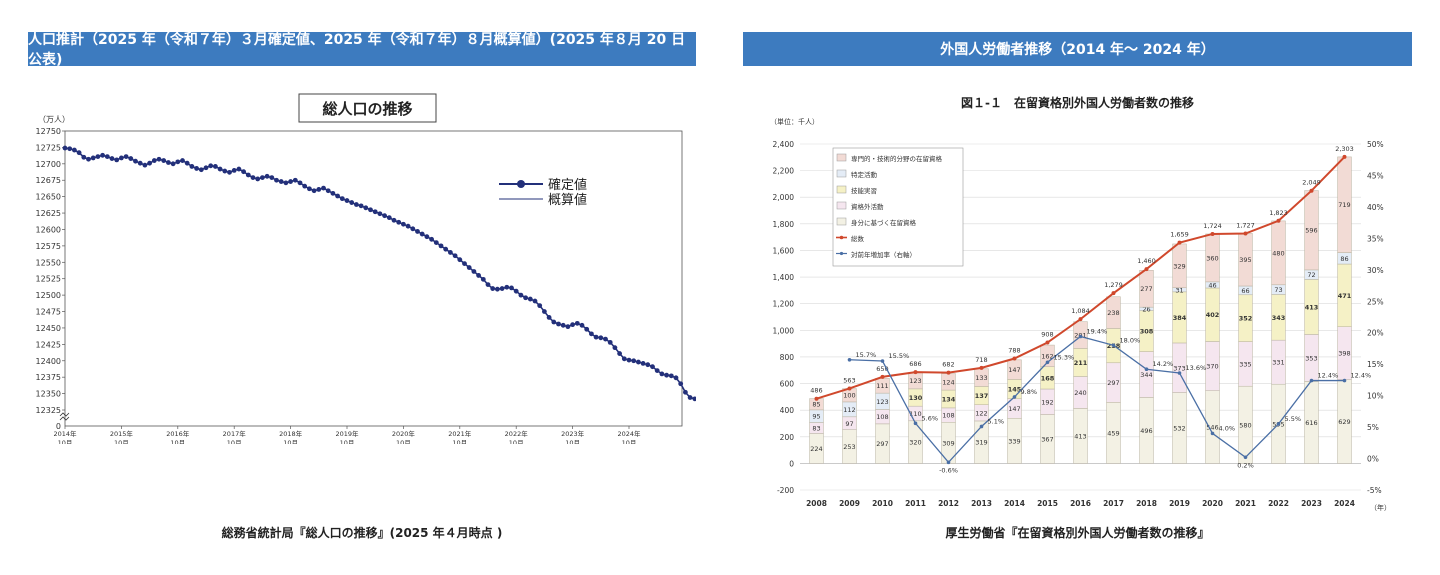 The image size is (1440, 575). What do you see at coordinates (1047, 362) in the screenshot?
I see `labor-growth-point` at bounding box center [1047, 362].